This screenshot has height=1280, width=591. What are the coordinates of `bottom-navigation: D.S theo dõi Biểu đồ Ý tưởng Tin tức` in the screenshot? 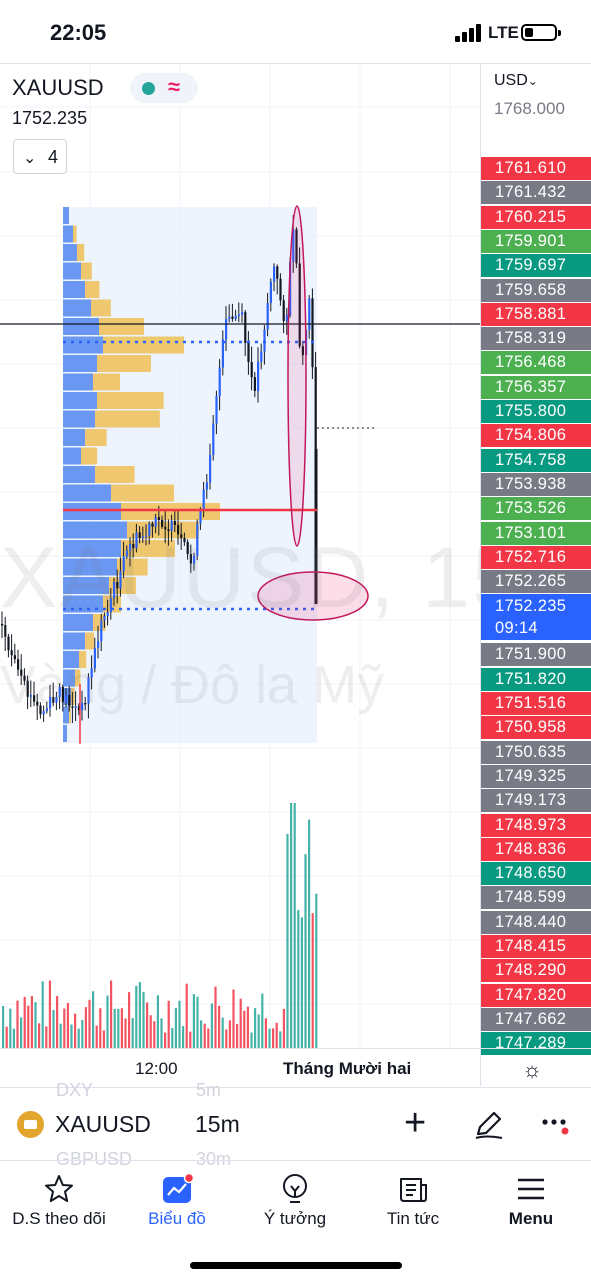 It's located at (295, 1220).